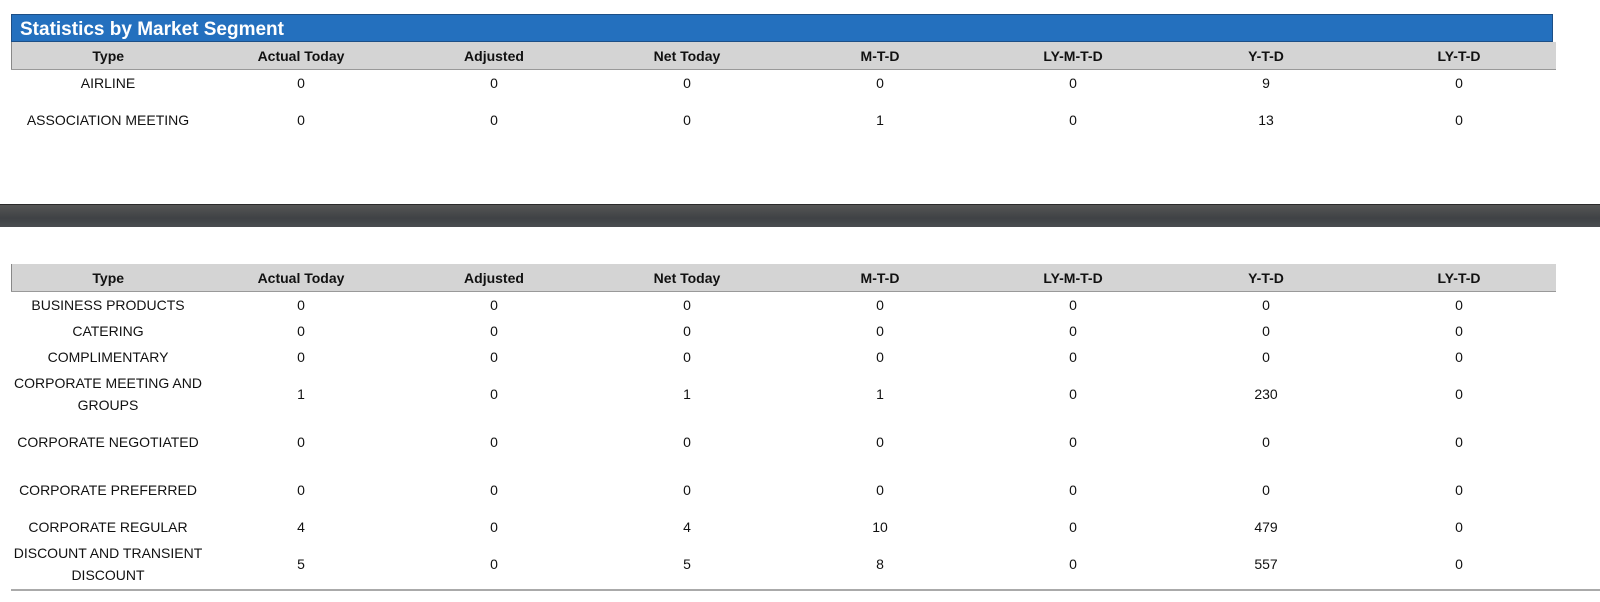  I want to click on segment-type: AIRLINE, so click(108, 83).